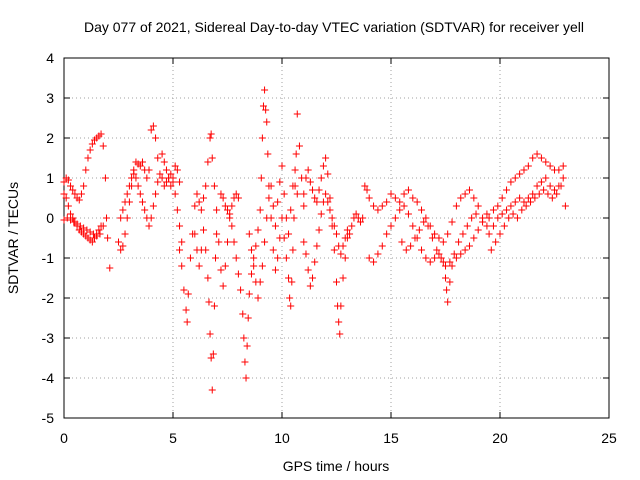 The height and width of the screenshot is (480, 640). Describe the element at coordinates (13, 238) in the screenshot. I see `y-axis-label: SDTVAR / TECUs` at that location.